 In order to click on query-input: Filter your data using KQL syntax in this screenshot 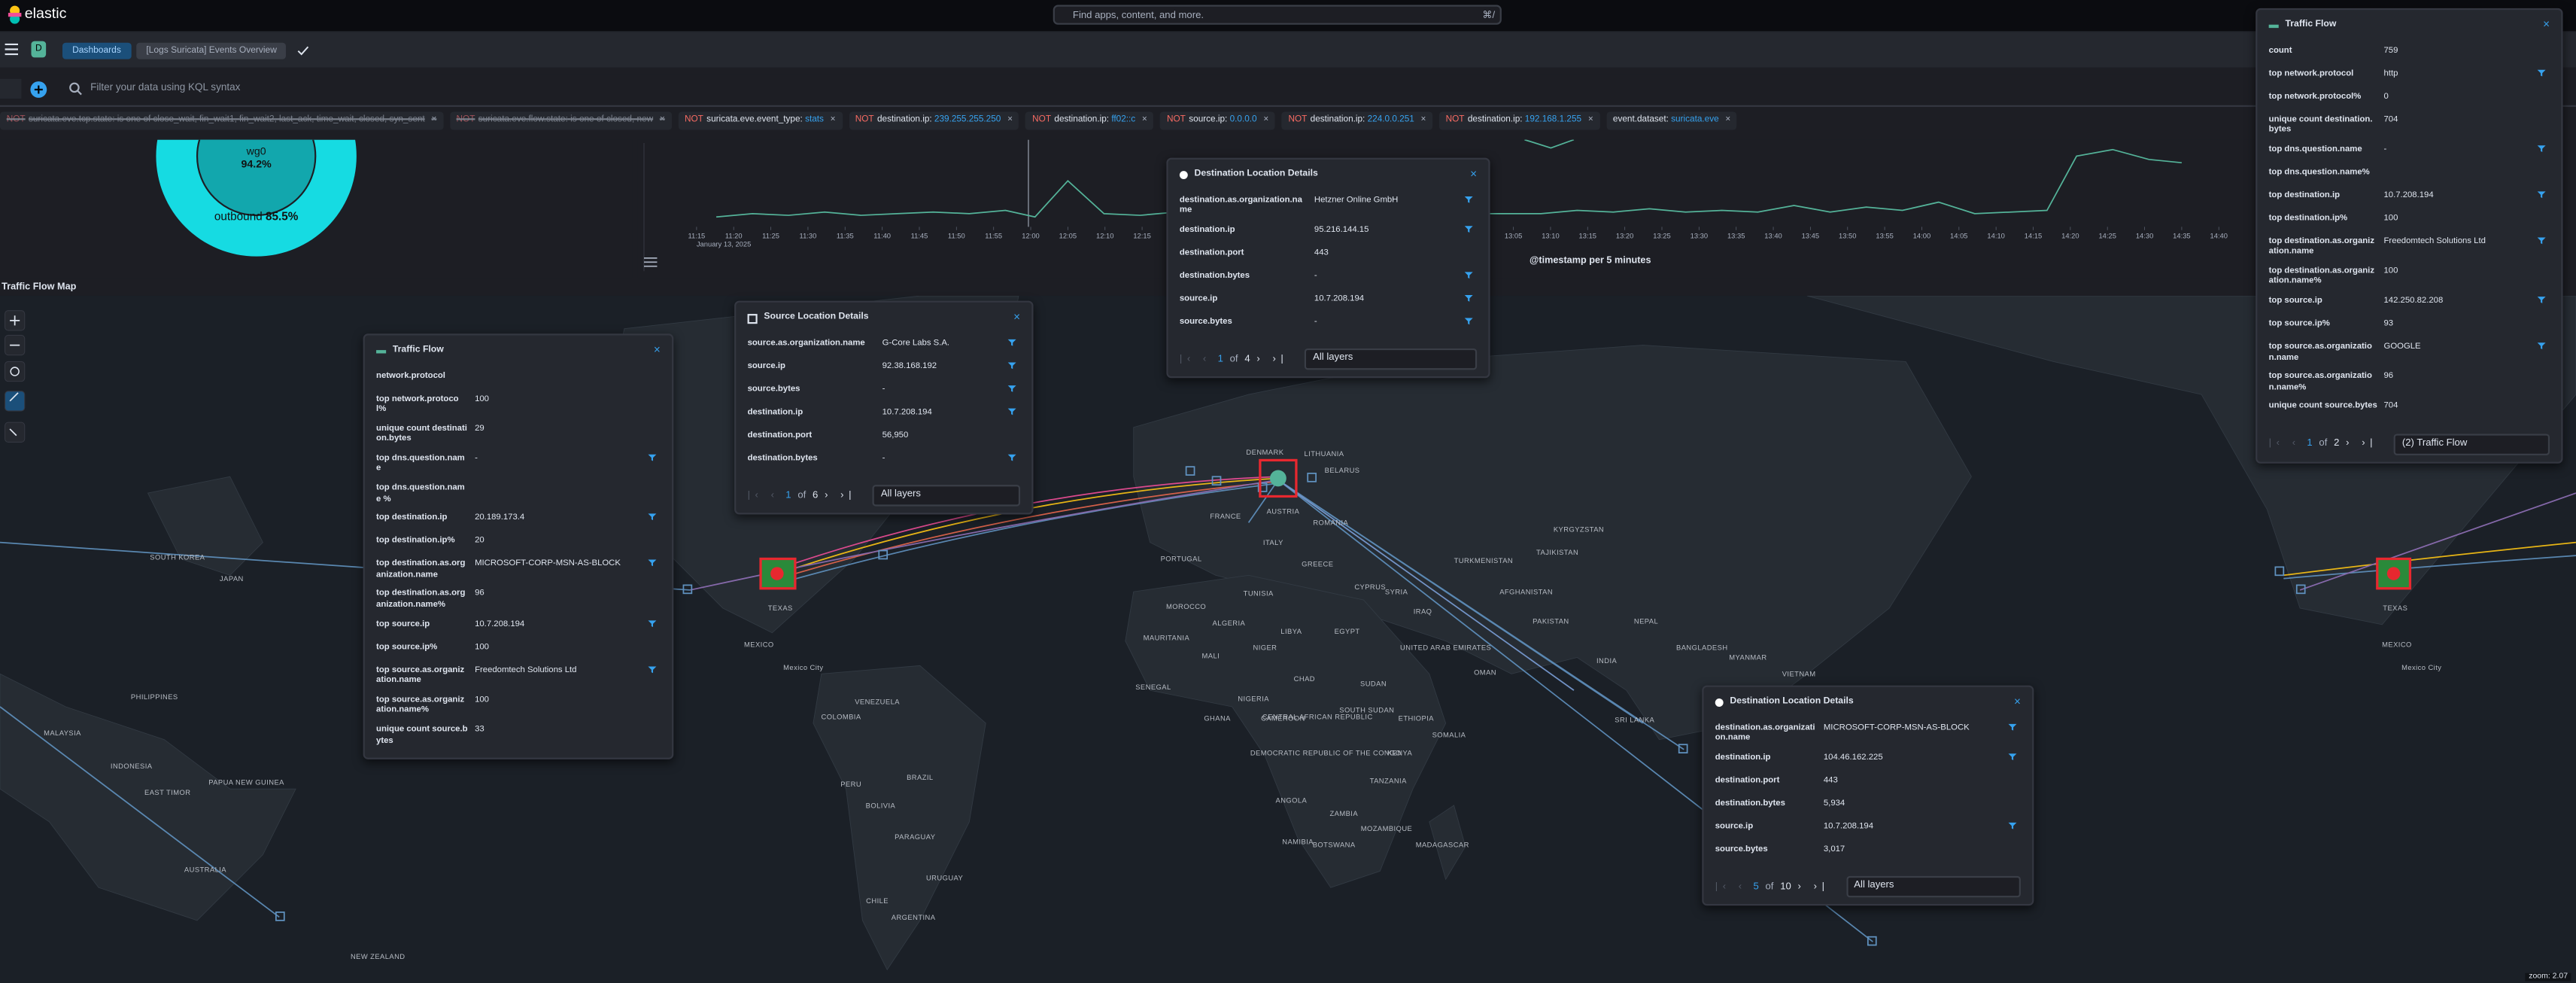, I will do `click(165, 88)`.